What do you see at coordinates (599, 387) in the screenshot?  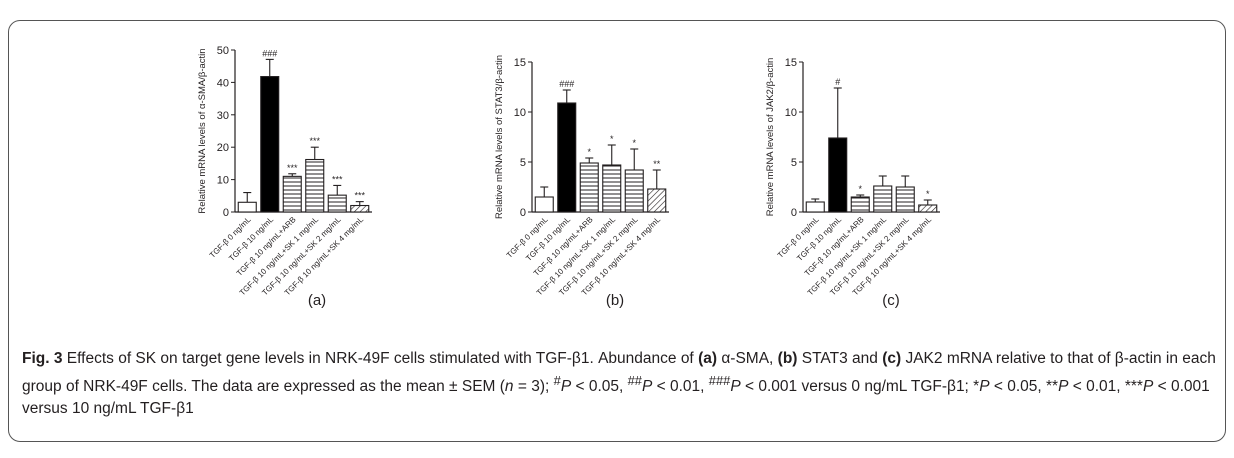 I see `caption-text: < 0.05,` at bounding box center [599, 387].